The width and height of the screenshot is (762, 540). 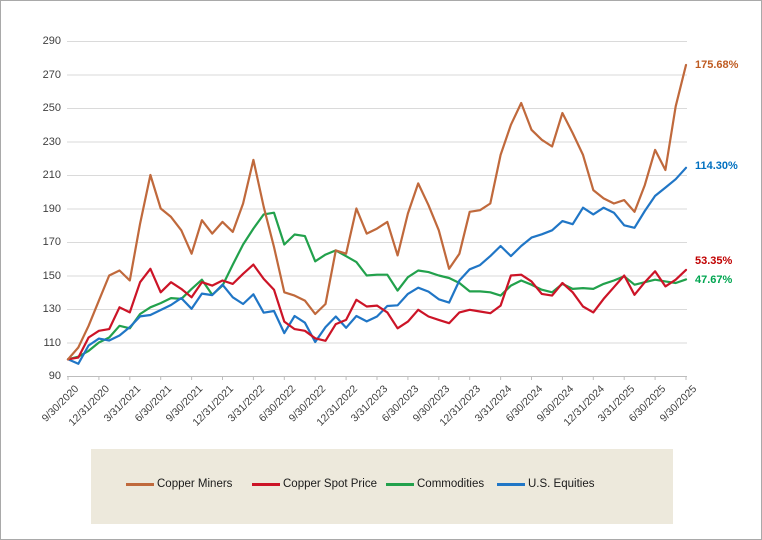 I want to click on legend-item-copper-spot-price: Copper Spot Price, so click(x=314, y=484).